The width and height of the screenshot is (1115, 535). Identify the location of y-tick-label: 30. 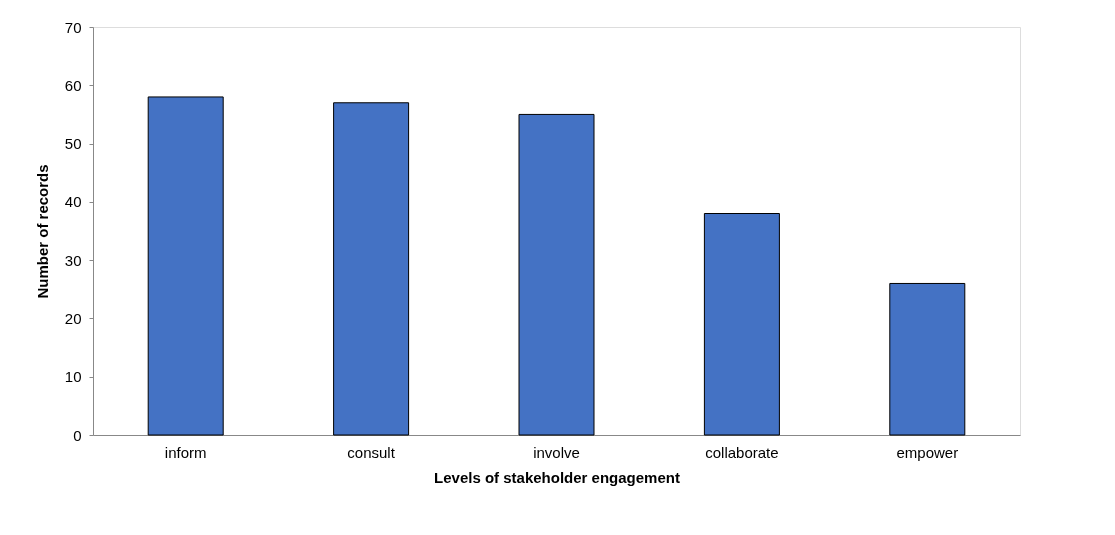
(73, 260).